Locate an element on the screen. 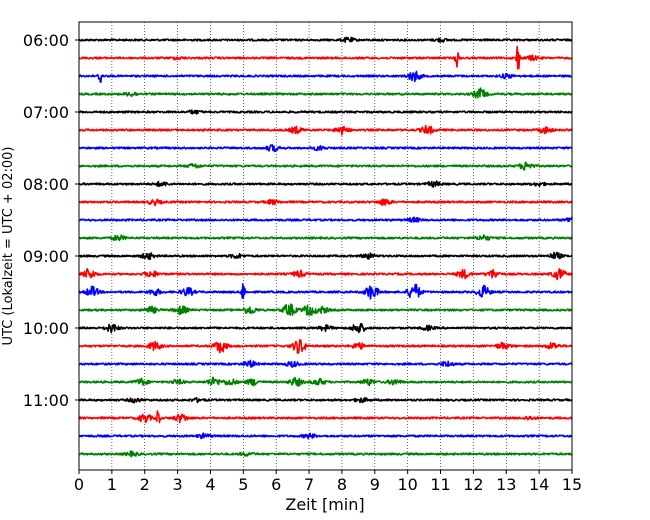 The image size is (650, 520). x-tick-label: 12 is located at coordinates (473, 484).